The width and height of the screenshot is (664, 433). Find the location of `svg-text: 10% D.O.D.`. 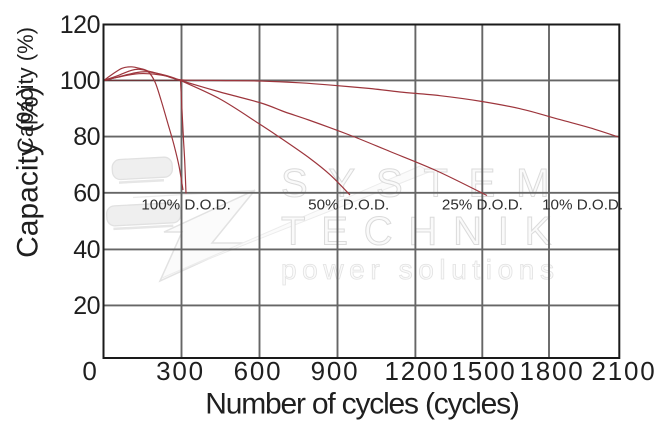

svg-text: 10% D.O.D. is located at coordinates (582, 204).